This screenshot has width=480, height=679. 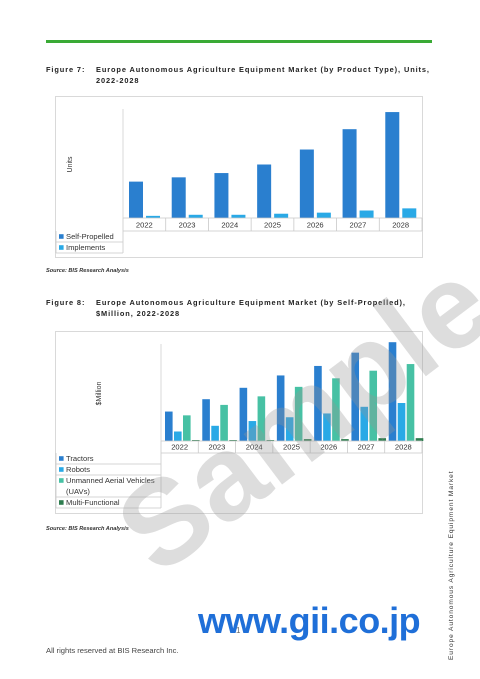 What do you see at coordinates (66, 69) in the screenshot?
I see `figure-7-number: Figure 7:` at bounding box center [66, 69].